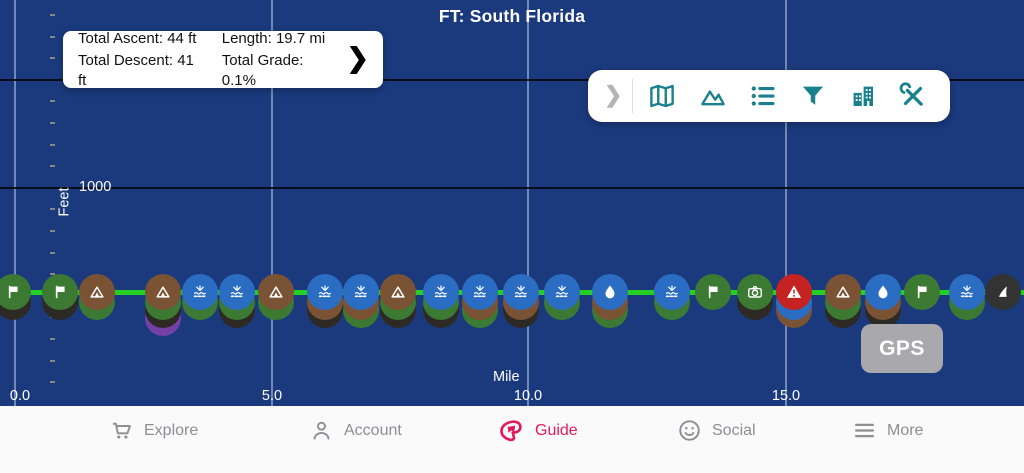  I want to click on map-icon, so click(662, 96).